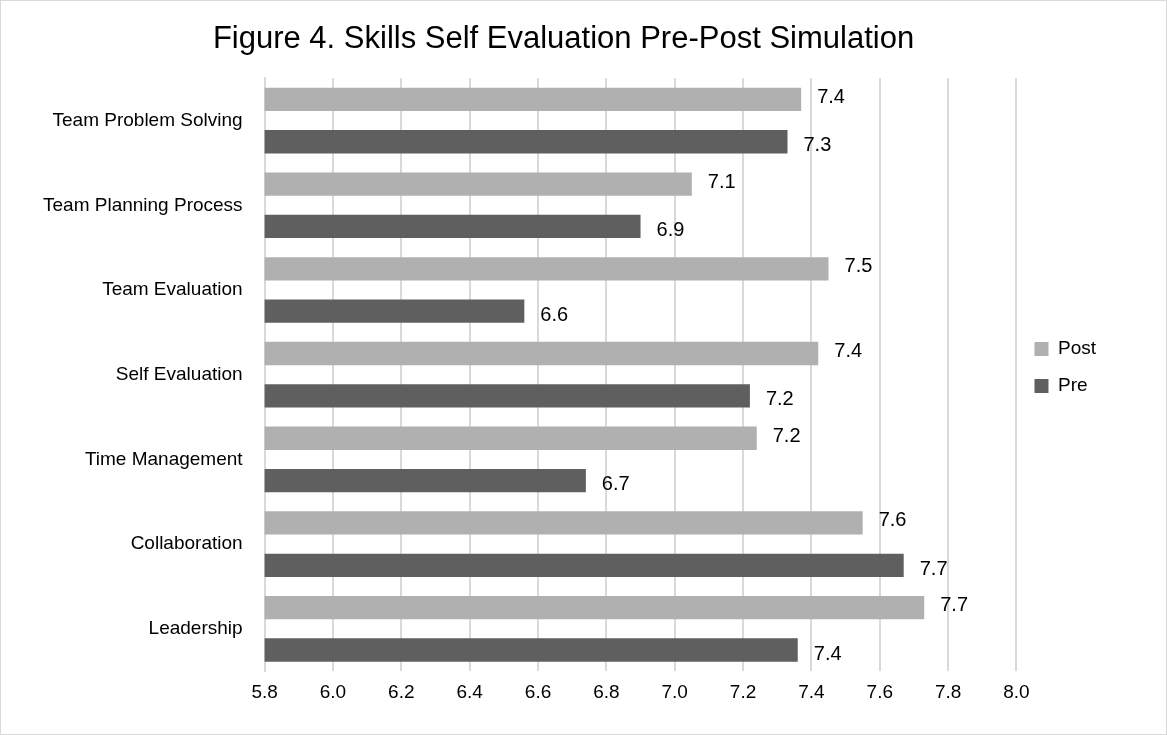 This screenshot has height=735, width=1167. I want to click on y-tick-label: Self Evaluation, so click(179, 373).